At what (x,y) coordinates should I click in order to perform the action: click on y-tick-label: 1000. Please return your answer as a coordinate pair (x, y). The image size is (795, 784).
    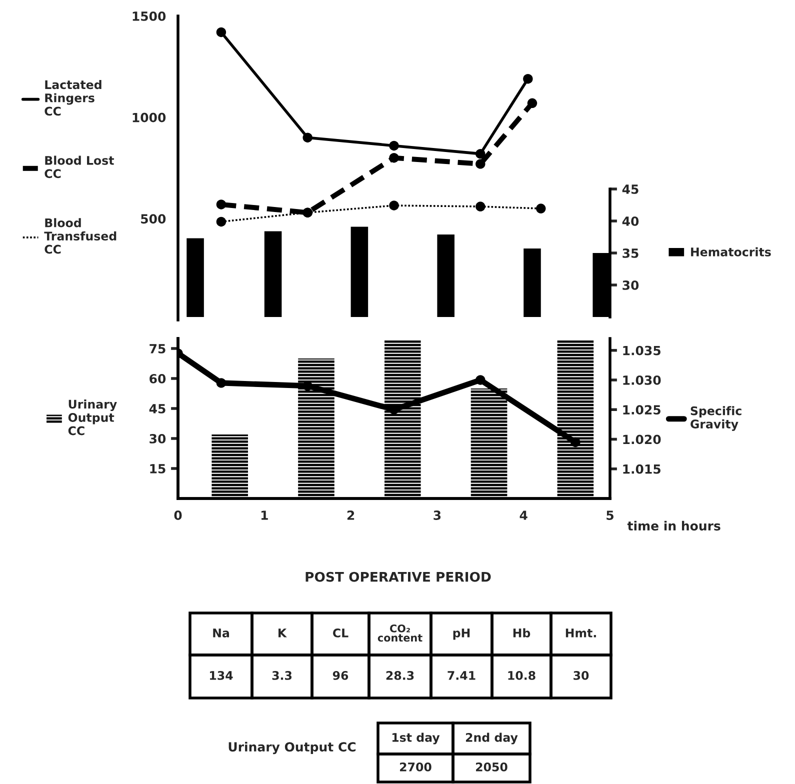
    Looking at the image, I should click on (149, 117).